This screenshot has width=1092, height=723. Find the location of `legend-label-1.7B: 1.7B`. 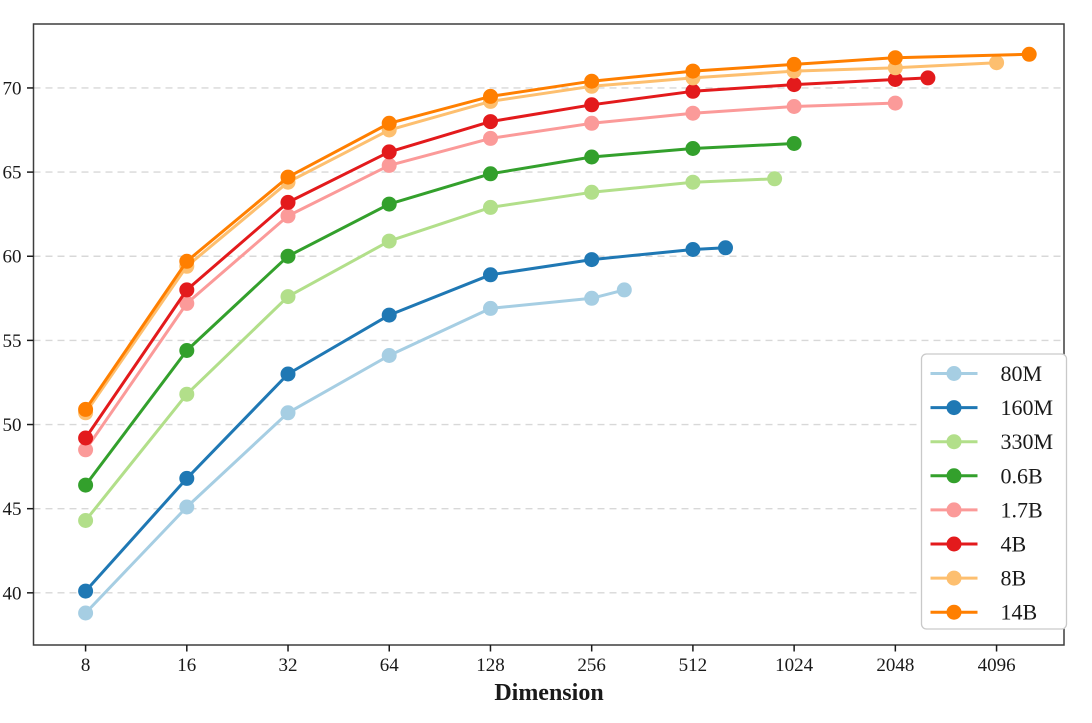

legend-label-1.7B: 1.7B is located at coordinates (1022, 509).